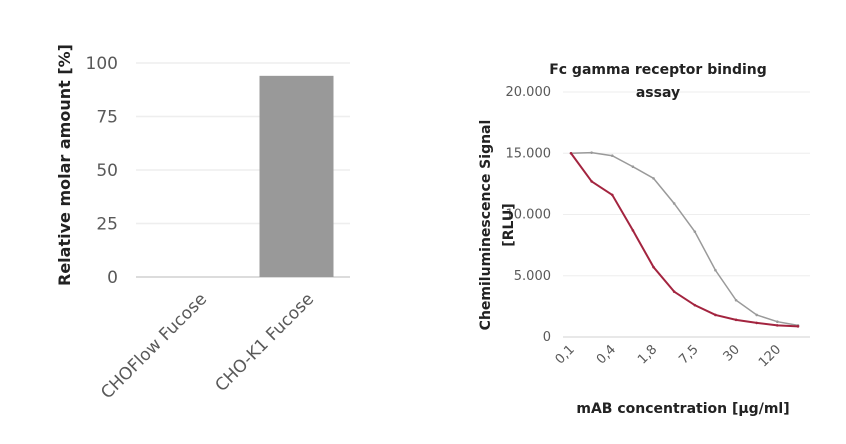 The height and width of the screenshot is (444, 846). Describe the element at coordinates (565, 354) in the screenshot. I see `line-xtick-label: 0,1` at that location.